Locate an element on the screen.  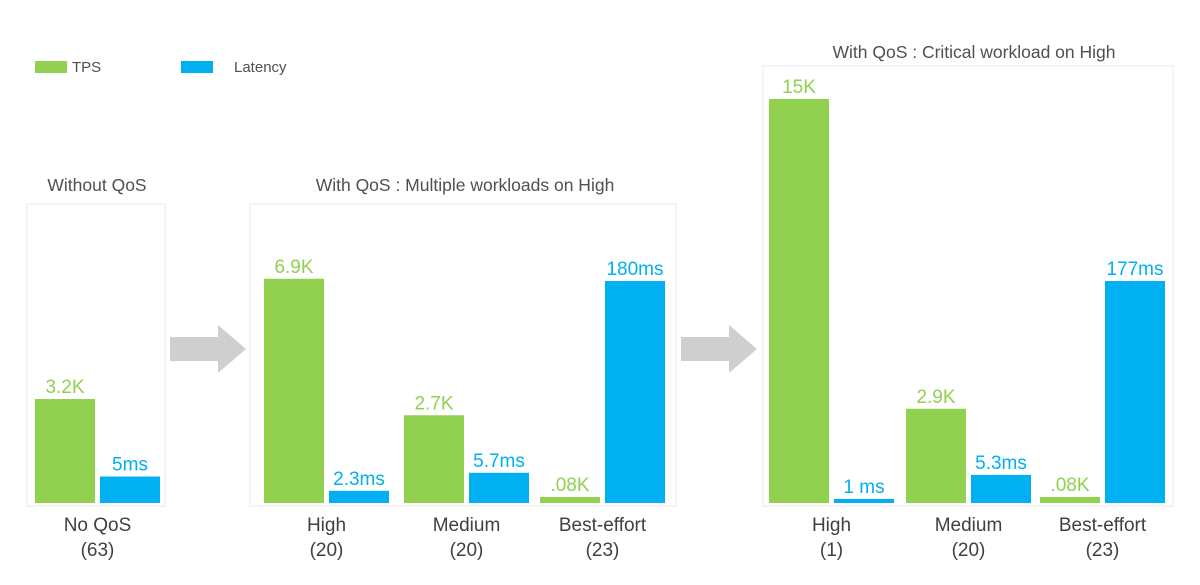
category-label: High (20) is located at coordinates (326, 538).